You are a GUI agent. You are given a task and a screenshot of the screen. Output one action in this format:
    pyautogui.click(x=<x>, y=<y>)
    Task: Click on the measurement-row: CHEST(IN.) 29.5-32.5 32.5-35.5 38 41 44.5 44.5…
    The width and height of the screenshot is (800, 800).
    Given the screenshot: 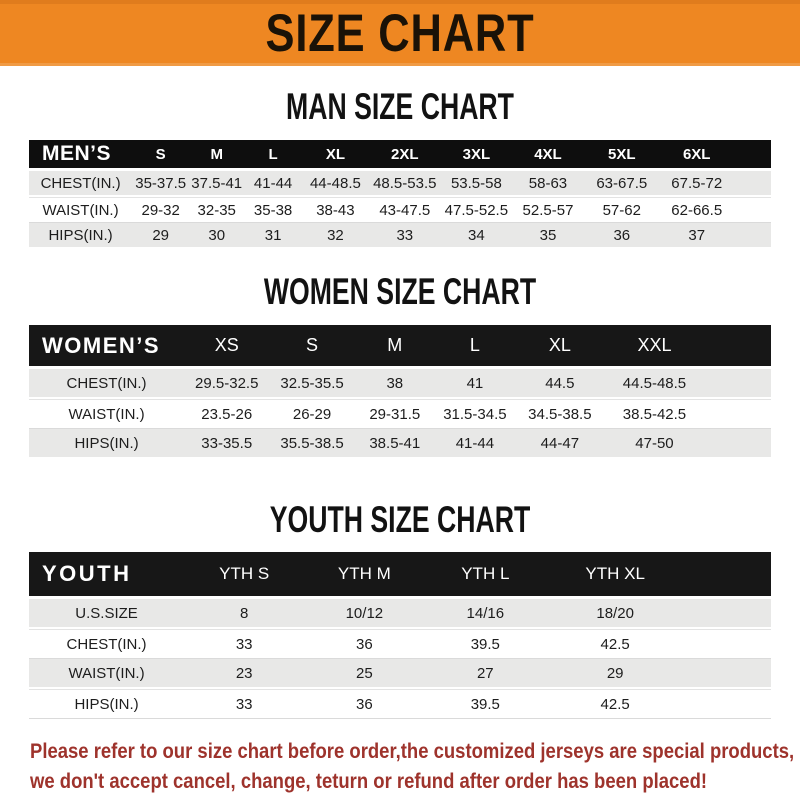 What is the action you would take?
    pyautogui.click(x=400, y=384)
    